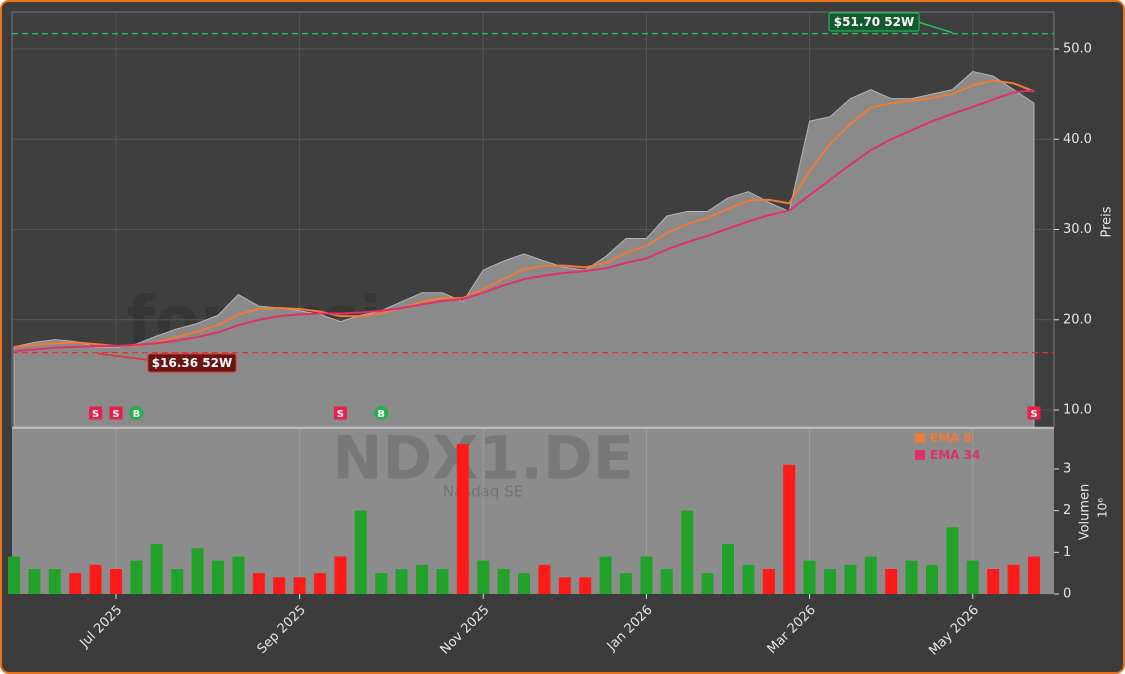 The height and width of the screenshot is (674, 1125). What do you see at coordinates (1077, 49) in the screenshot?
I see `y-tick-label: 50.0` at bounding box center [1077, 49].